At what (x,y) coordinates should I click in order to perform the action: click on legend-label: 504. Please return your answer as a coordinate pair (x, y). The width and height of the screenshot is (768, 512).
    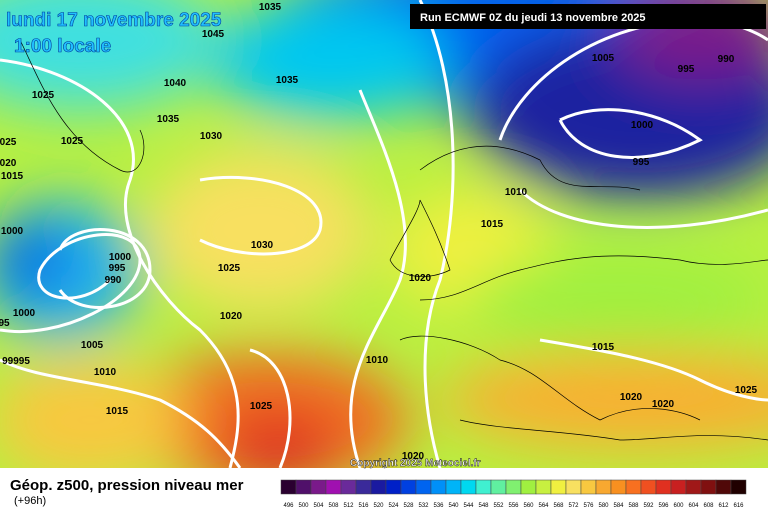
    Looking at the image, I should click on (318, 506).